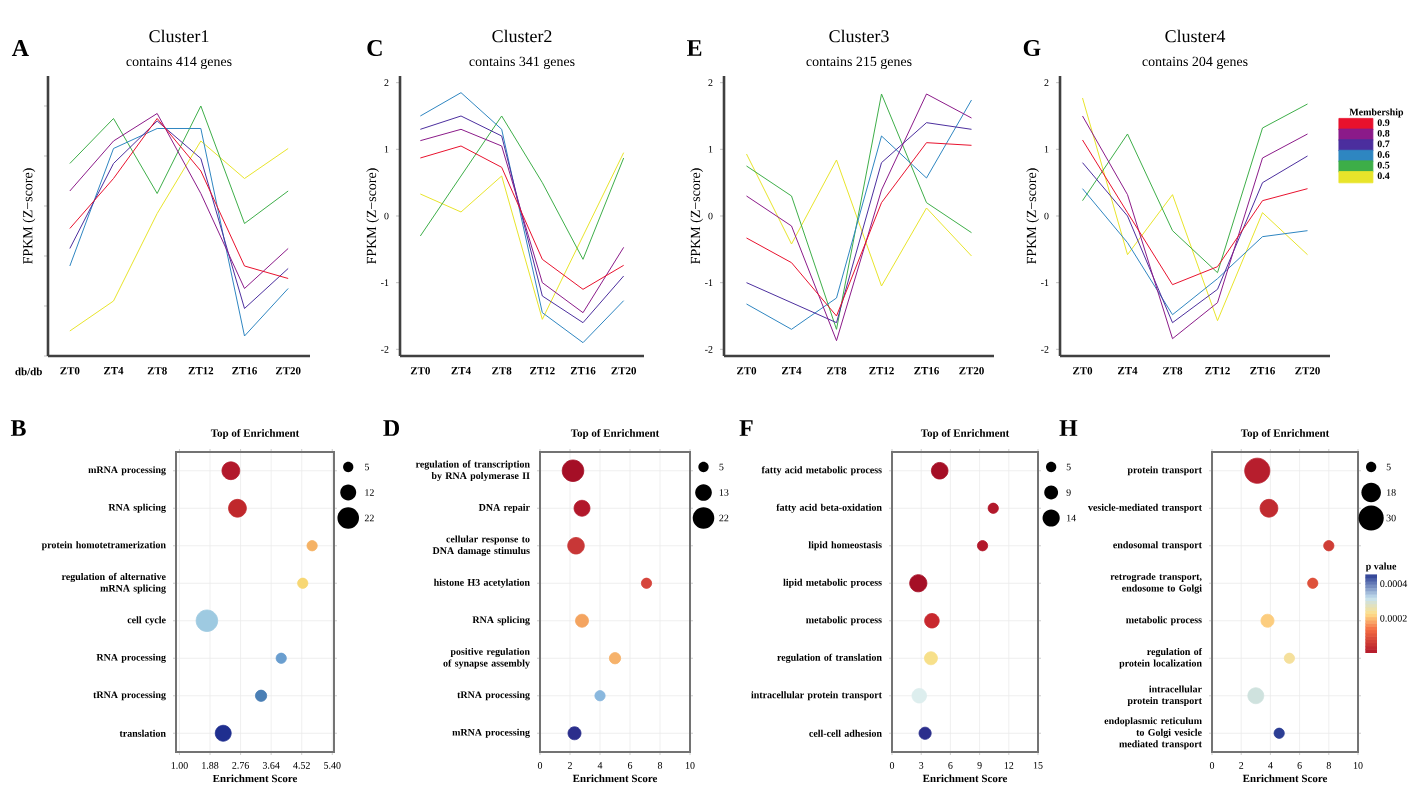  I want to click on text: D, so click(391, 428).